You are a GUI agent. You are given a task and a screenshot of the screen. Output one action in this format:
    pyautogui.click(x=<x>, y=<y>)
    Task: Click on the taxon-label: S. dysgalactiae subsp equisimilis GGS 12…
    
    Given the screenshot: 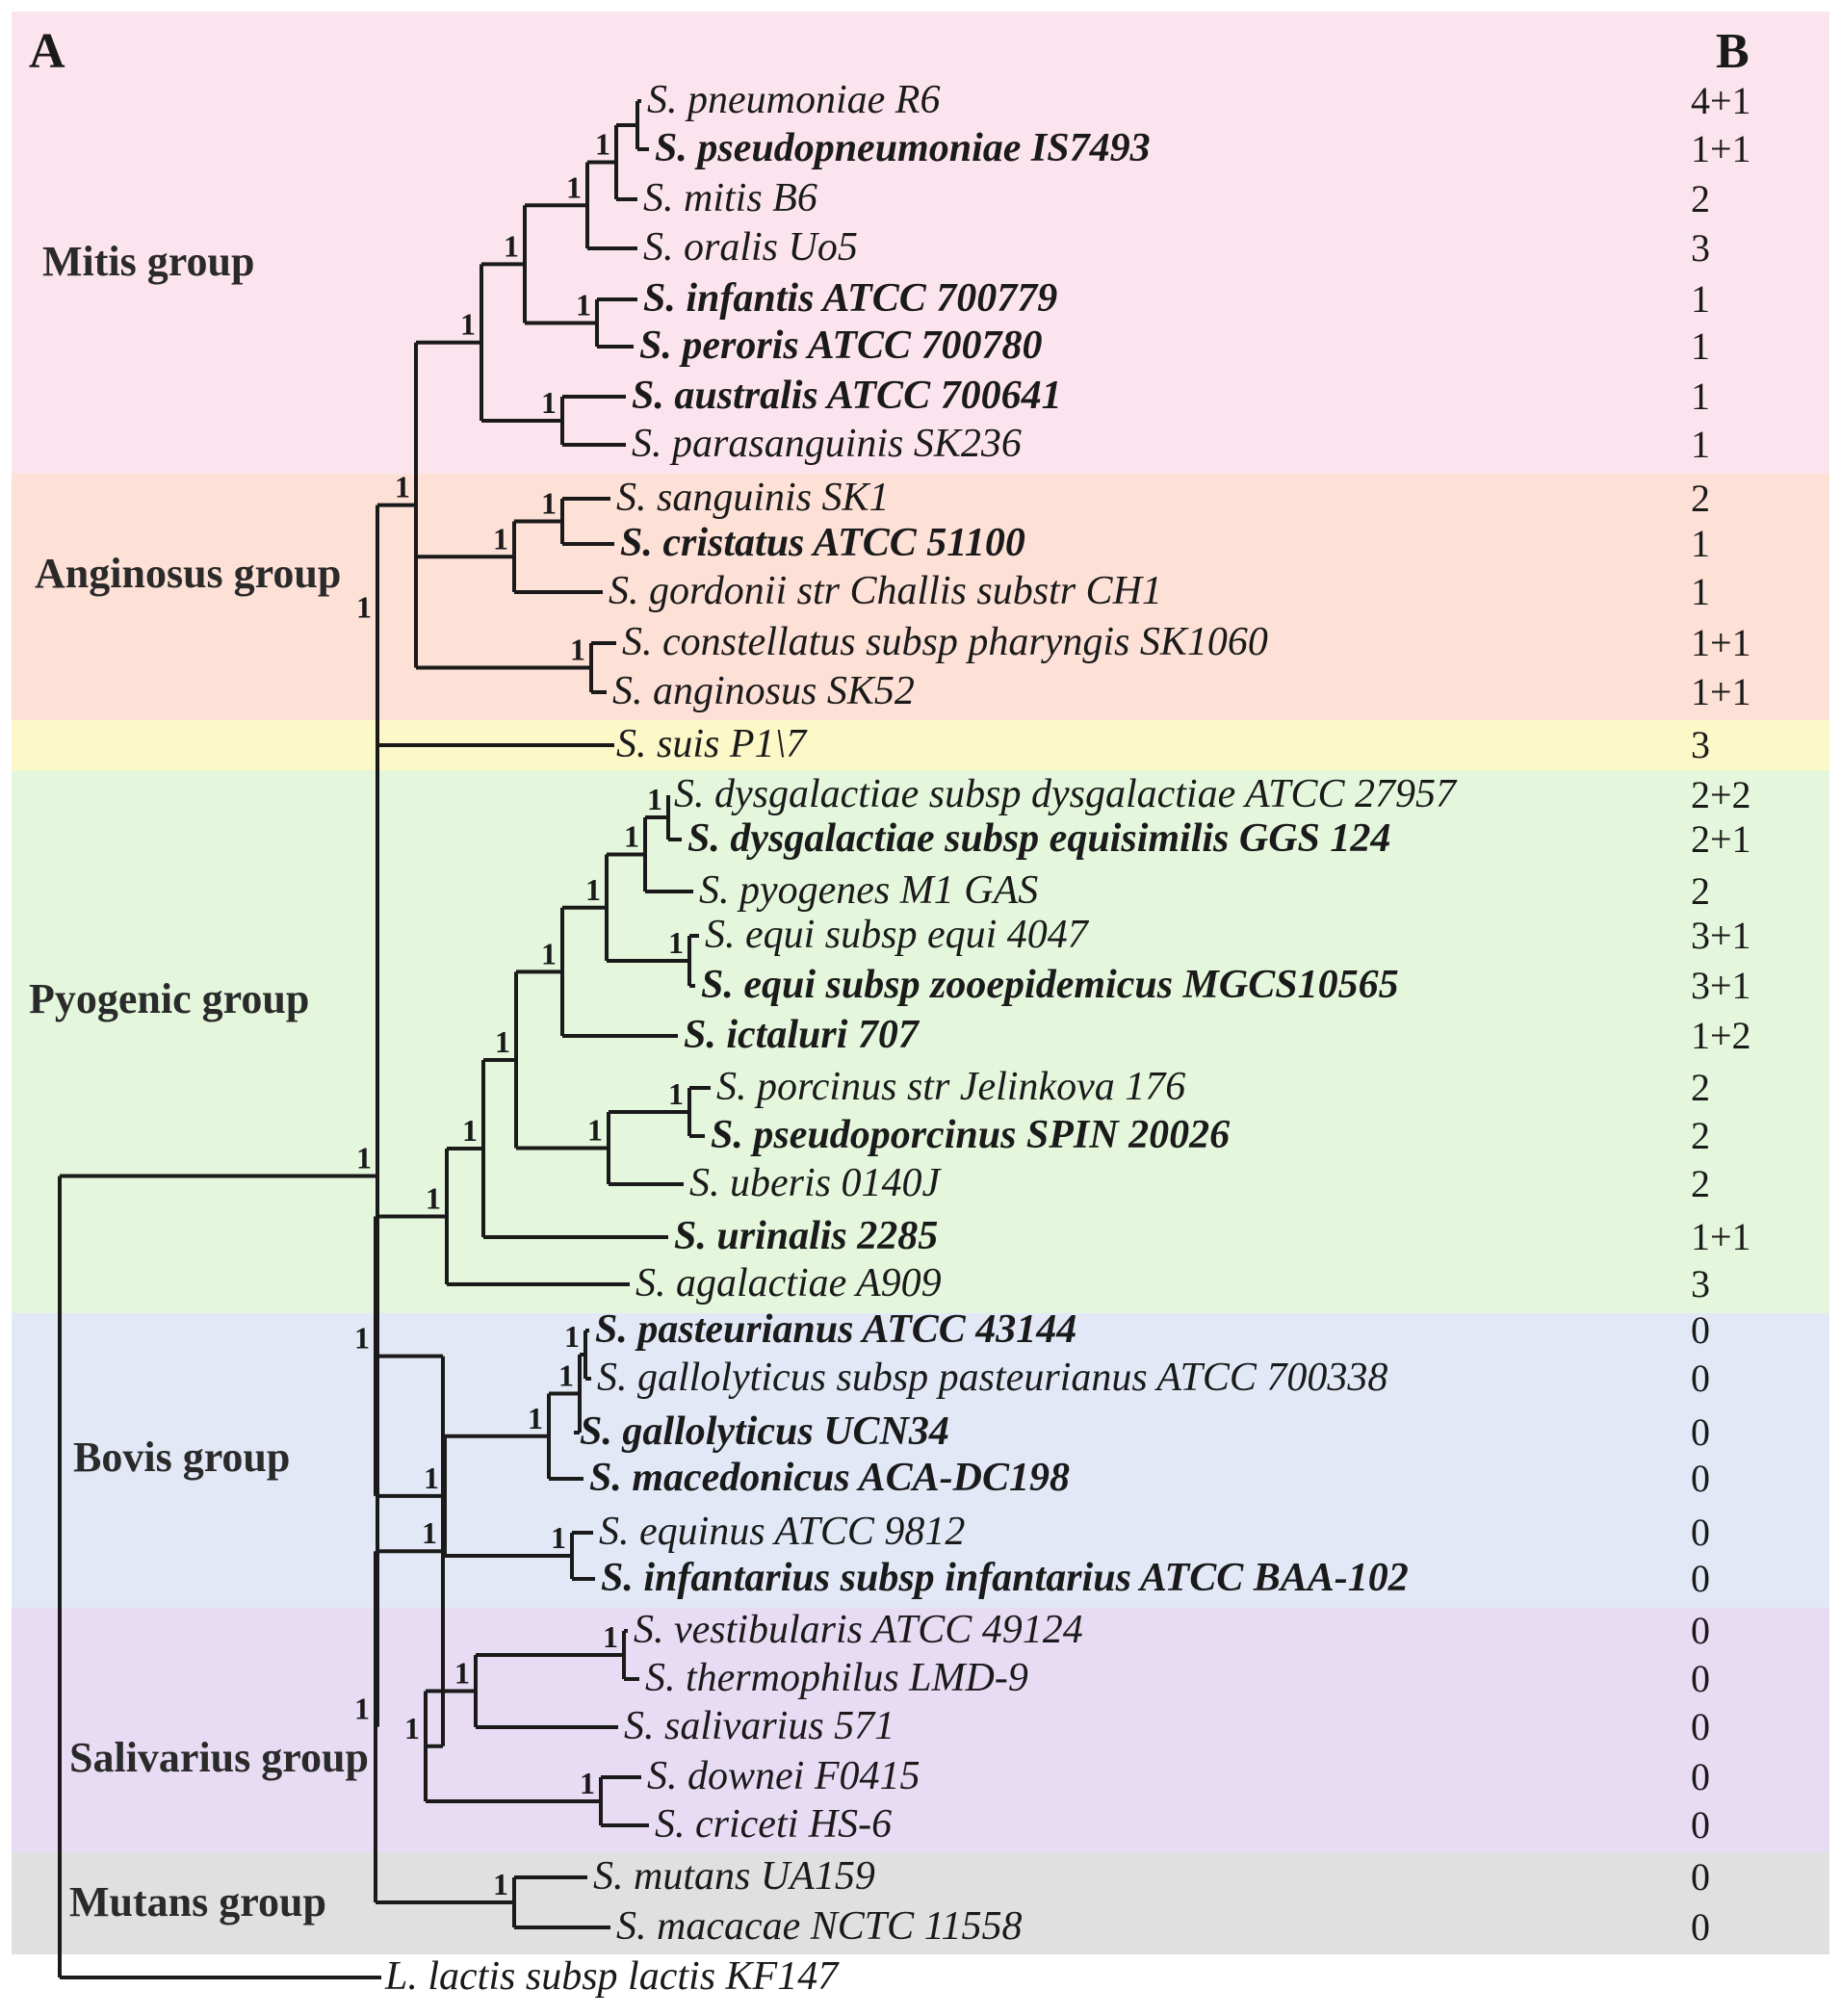 What is the action you would take?
    pyautogui.click(x=1039, y=838)
    